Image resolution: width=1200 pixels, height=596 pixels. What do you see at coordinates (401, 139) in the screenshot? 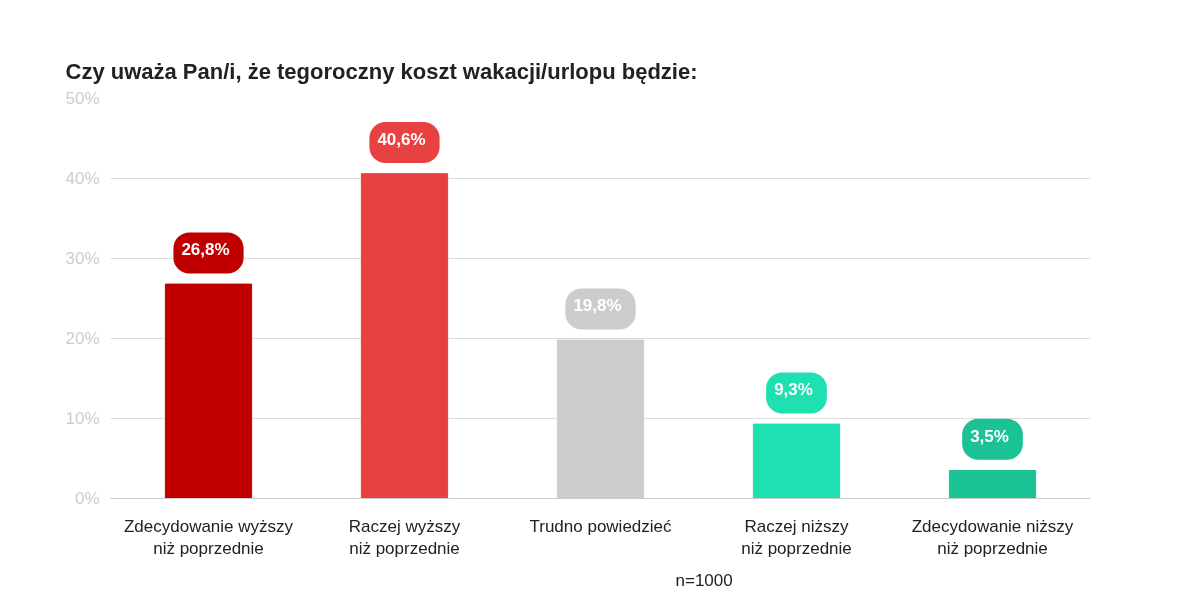
I see `data-label: 40,6%` at bounding box center [401, 139].